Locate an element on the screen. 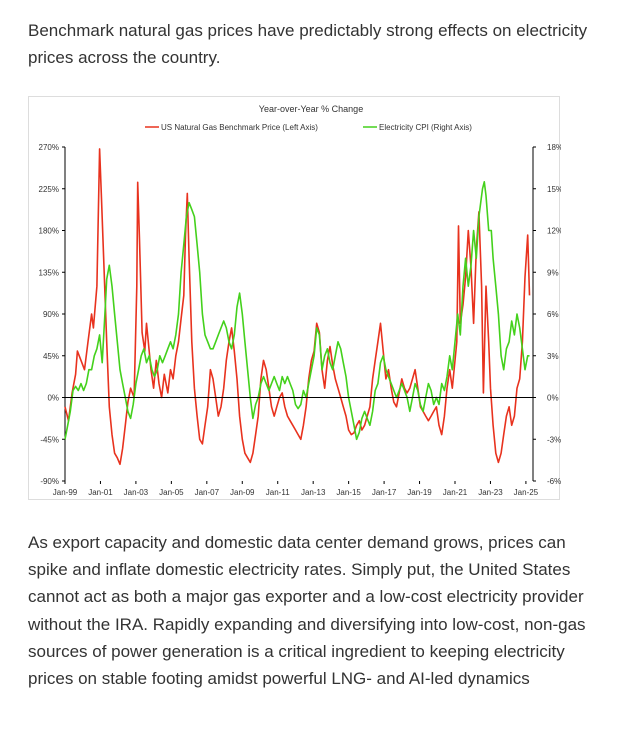 This screenshot has height=730, width=618. x-tick-label: Jan-05 is located at coordinates (171, 492).